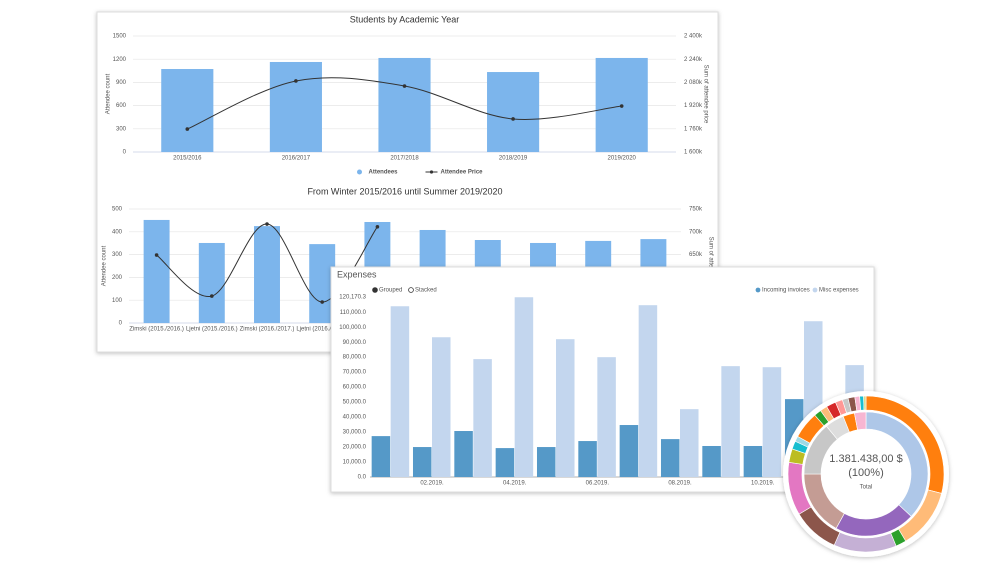 The width and height of the screenshot is (1000, 563). What do you see at coordinates (355, 418) in the screenshot?
I see `y-tick-label: 40,000.0` at bounding box center [355, 418].